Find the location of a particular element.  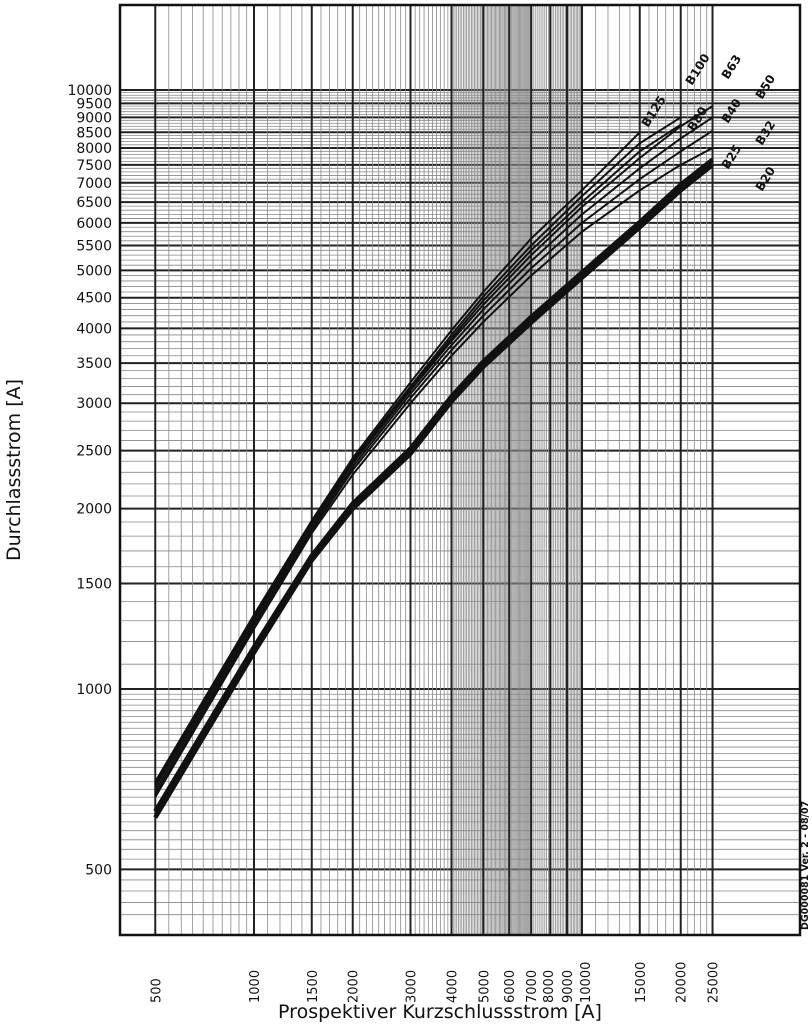

y-tick-label: 5000 is located at coordinates (94, 271).